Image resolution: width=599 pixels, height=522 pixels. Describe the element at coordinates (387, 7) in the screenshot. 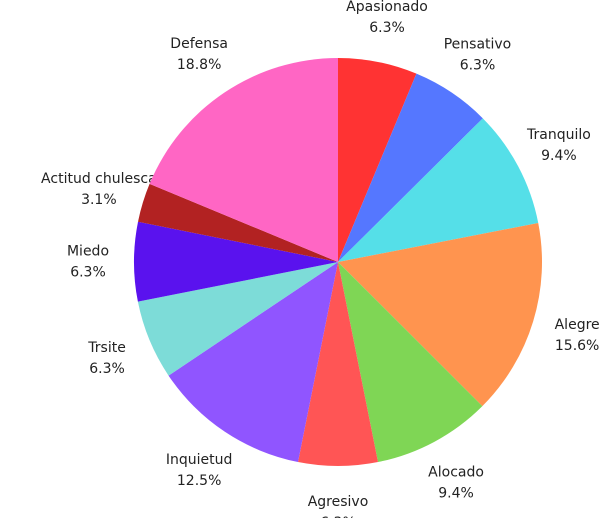

I see `slice-label: Apasionado` at that location.